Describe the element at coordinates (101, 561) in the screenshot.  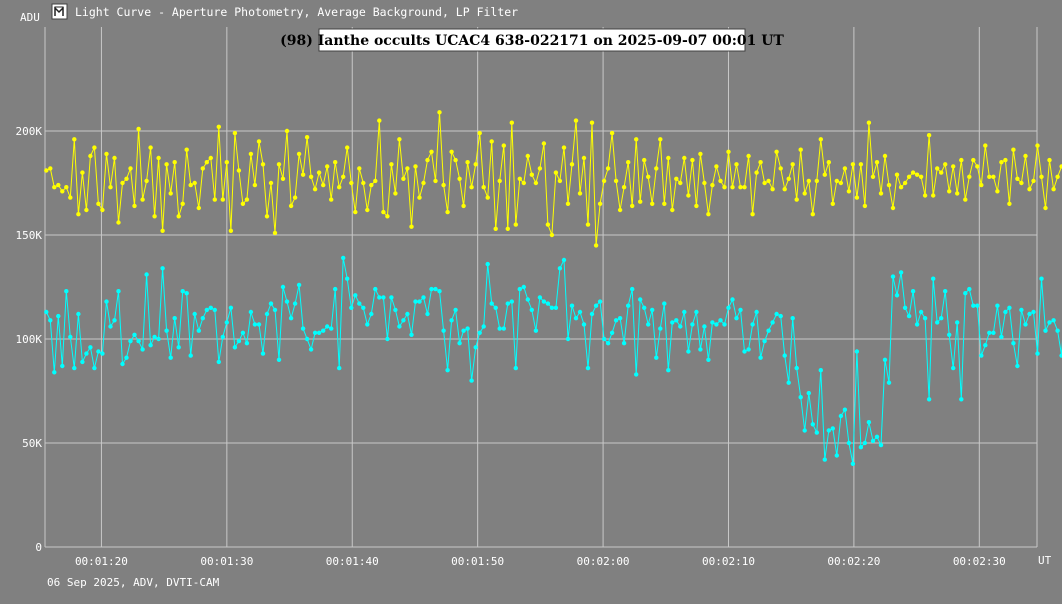
I see `x-tick-label: 00:01:20` at that location.